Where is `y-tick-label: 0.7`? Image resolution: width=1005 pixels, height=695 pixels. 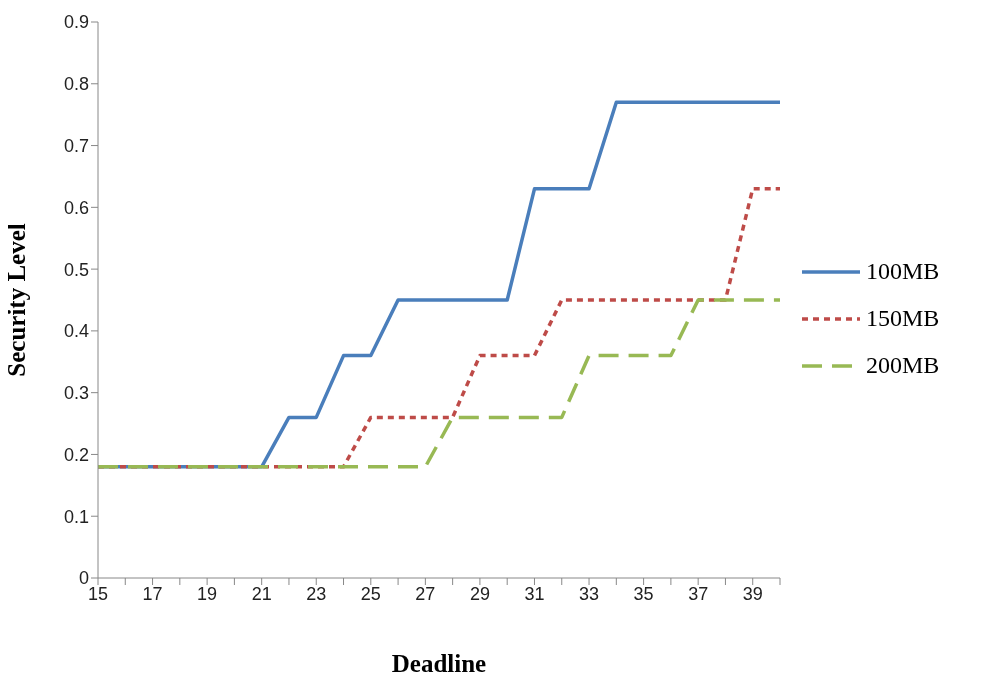 y-tick-label: 0.7 is located at coordinates (76, 145).